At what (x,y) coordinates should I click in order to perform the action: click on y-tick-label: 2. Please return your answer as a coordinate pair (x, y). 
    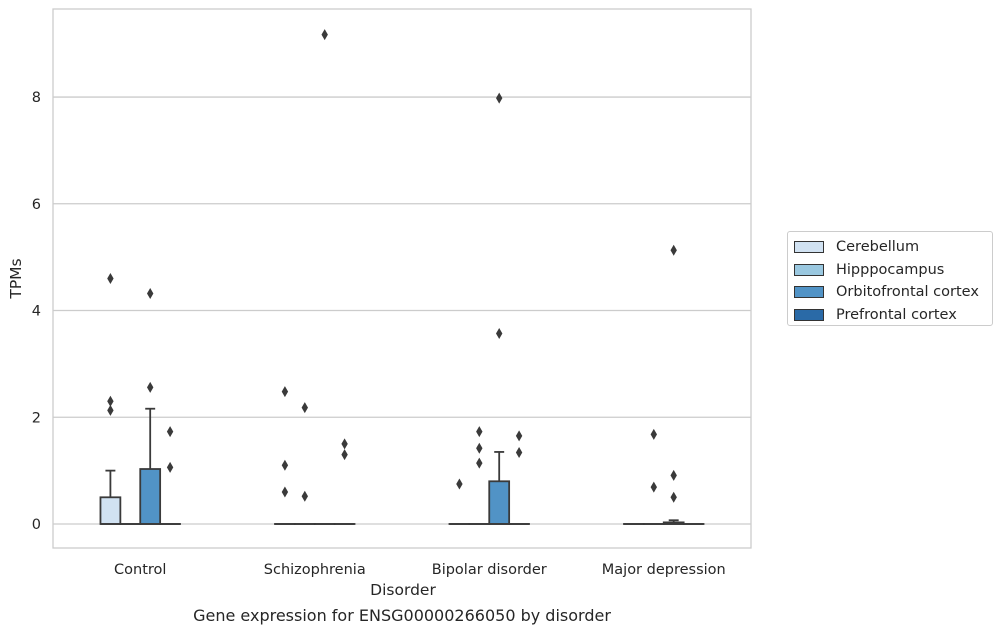
    Looking at the image, I should click on (36, 418).